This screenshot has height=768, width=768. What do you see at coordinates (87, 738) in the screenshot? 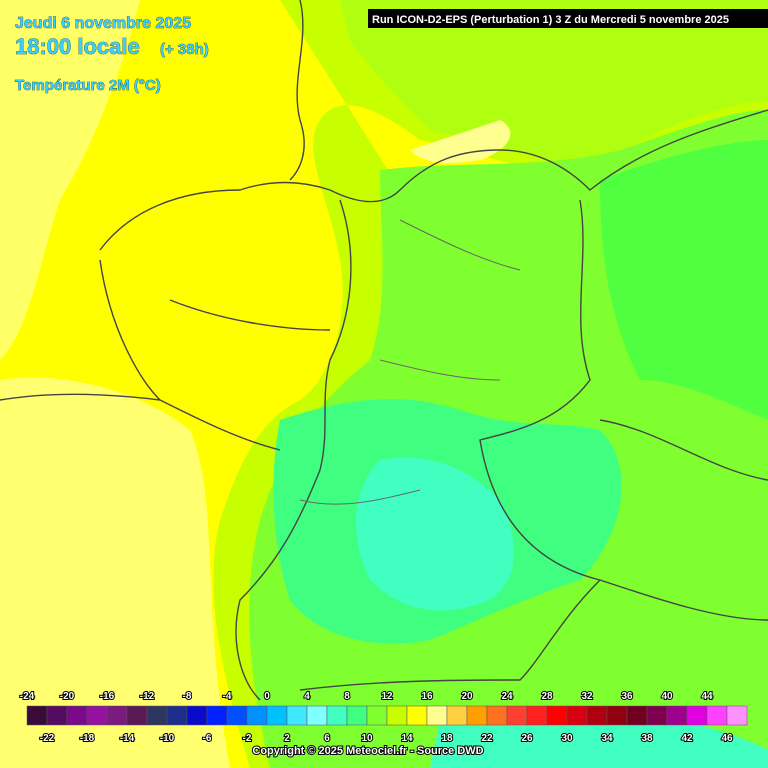
I see `legend-label: -18` at bounding box center [87, 738].